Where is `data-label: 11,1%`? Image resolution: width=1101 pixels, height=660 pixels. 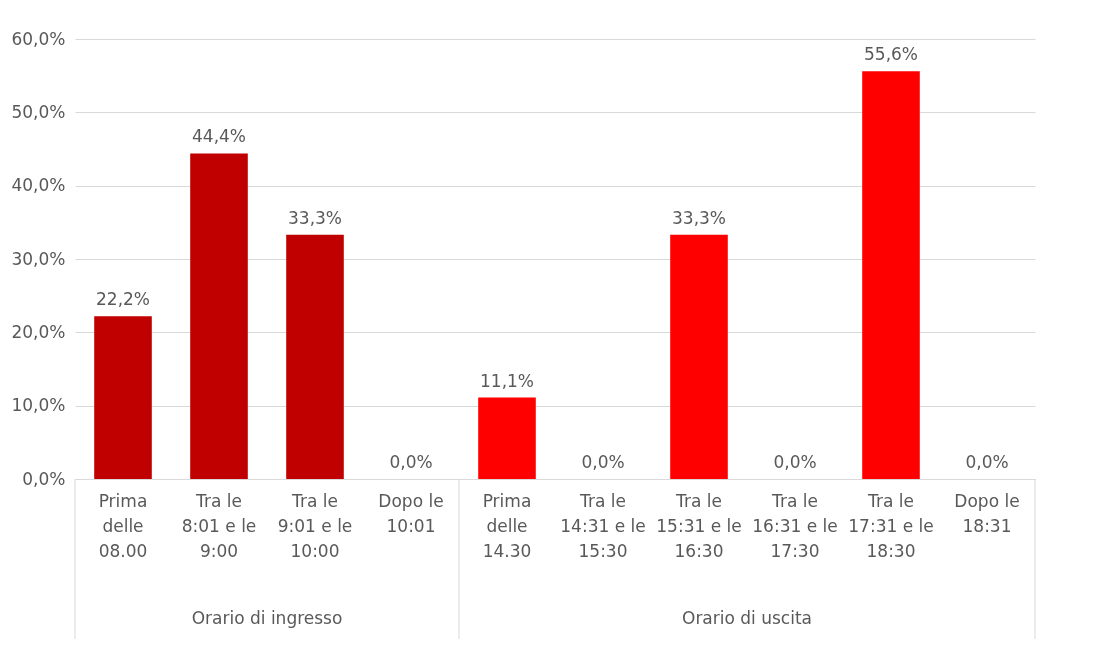
data-label: 11,1% is located at coordinates (507, 380).